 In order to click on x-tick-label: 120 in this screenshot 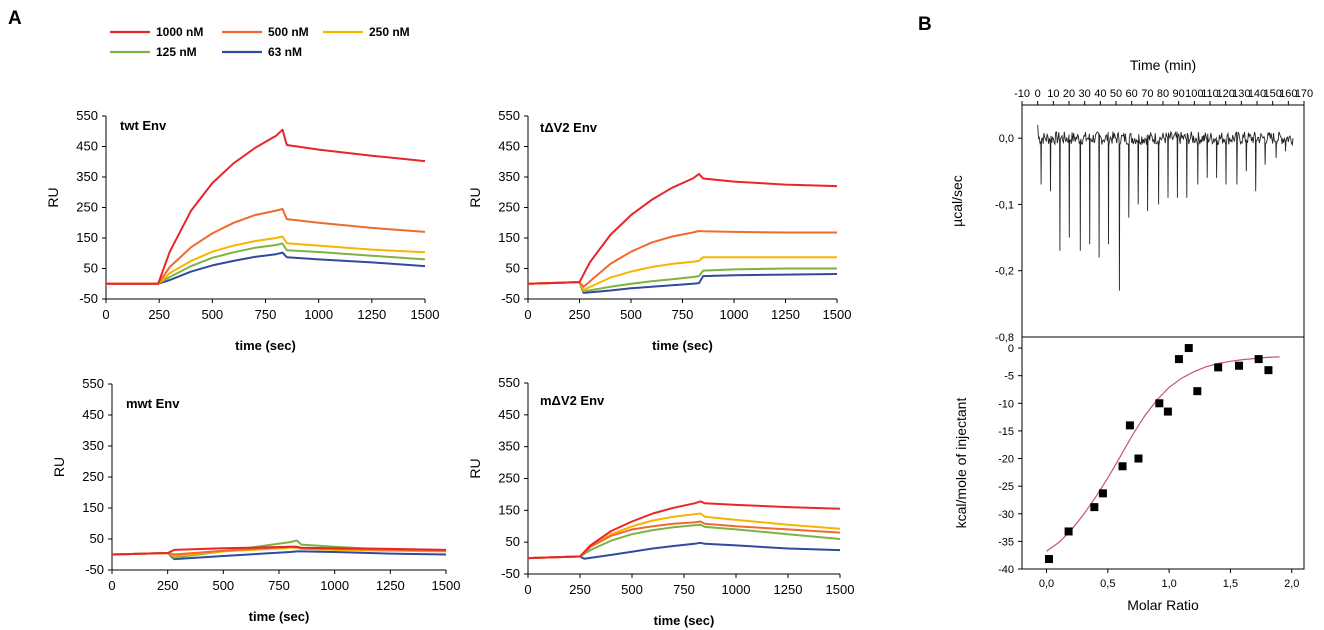, I will do `click(1225, 94)`.